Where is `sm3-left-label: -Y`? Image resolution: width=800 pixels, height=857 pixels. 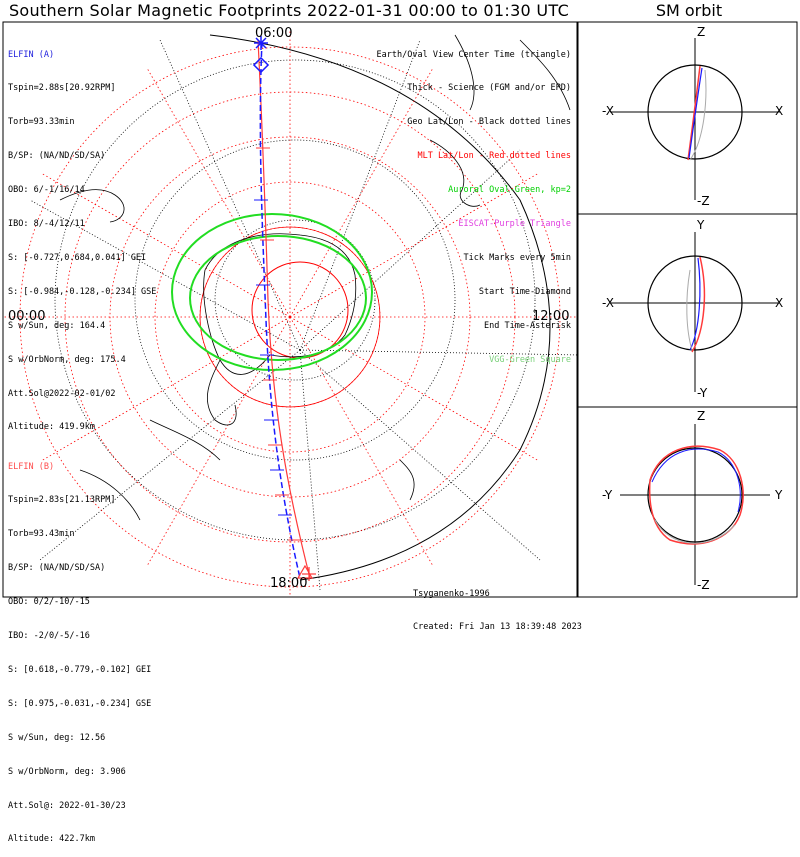
sm3-left-label: -Y is located at coordinates (607, 495).